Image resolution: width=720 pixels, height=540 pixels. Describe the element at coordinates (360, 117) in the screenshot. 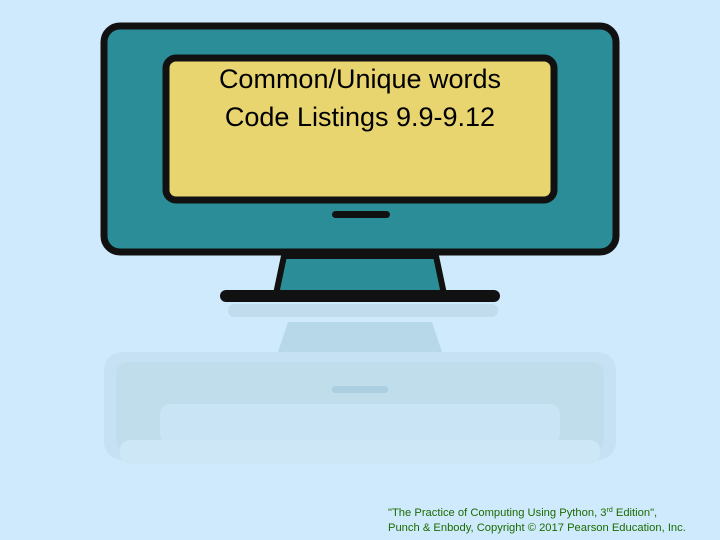

I see `title-line-2: Code Listings 9.9-9.12` at that location.